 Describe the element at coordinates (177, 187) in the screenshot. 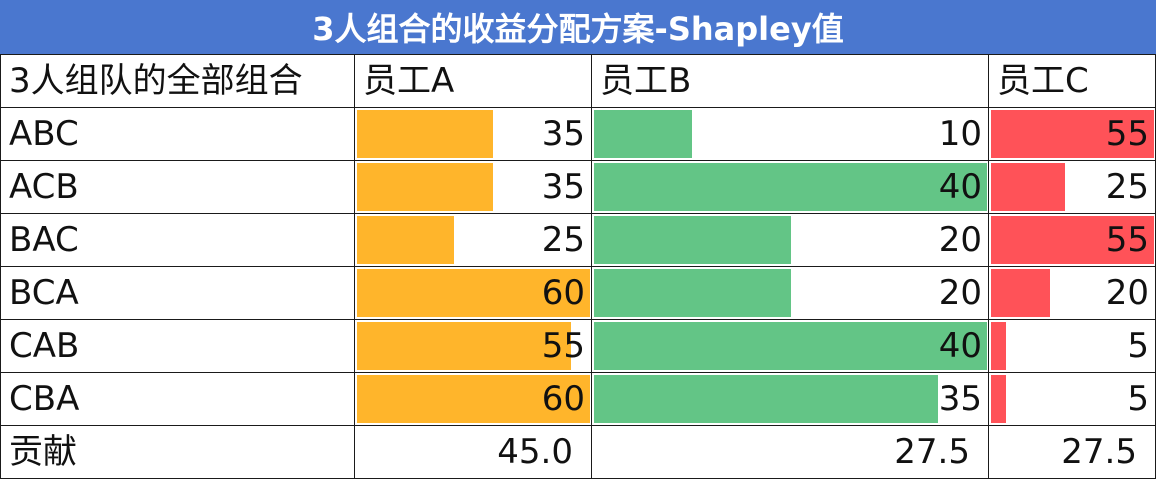

I see `row-label: ACB` at that location.